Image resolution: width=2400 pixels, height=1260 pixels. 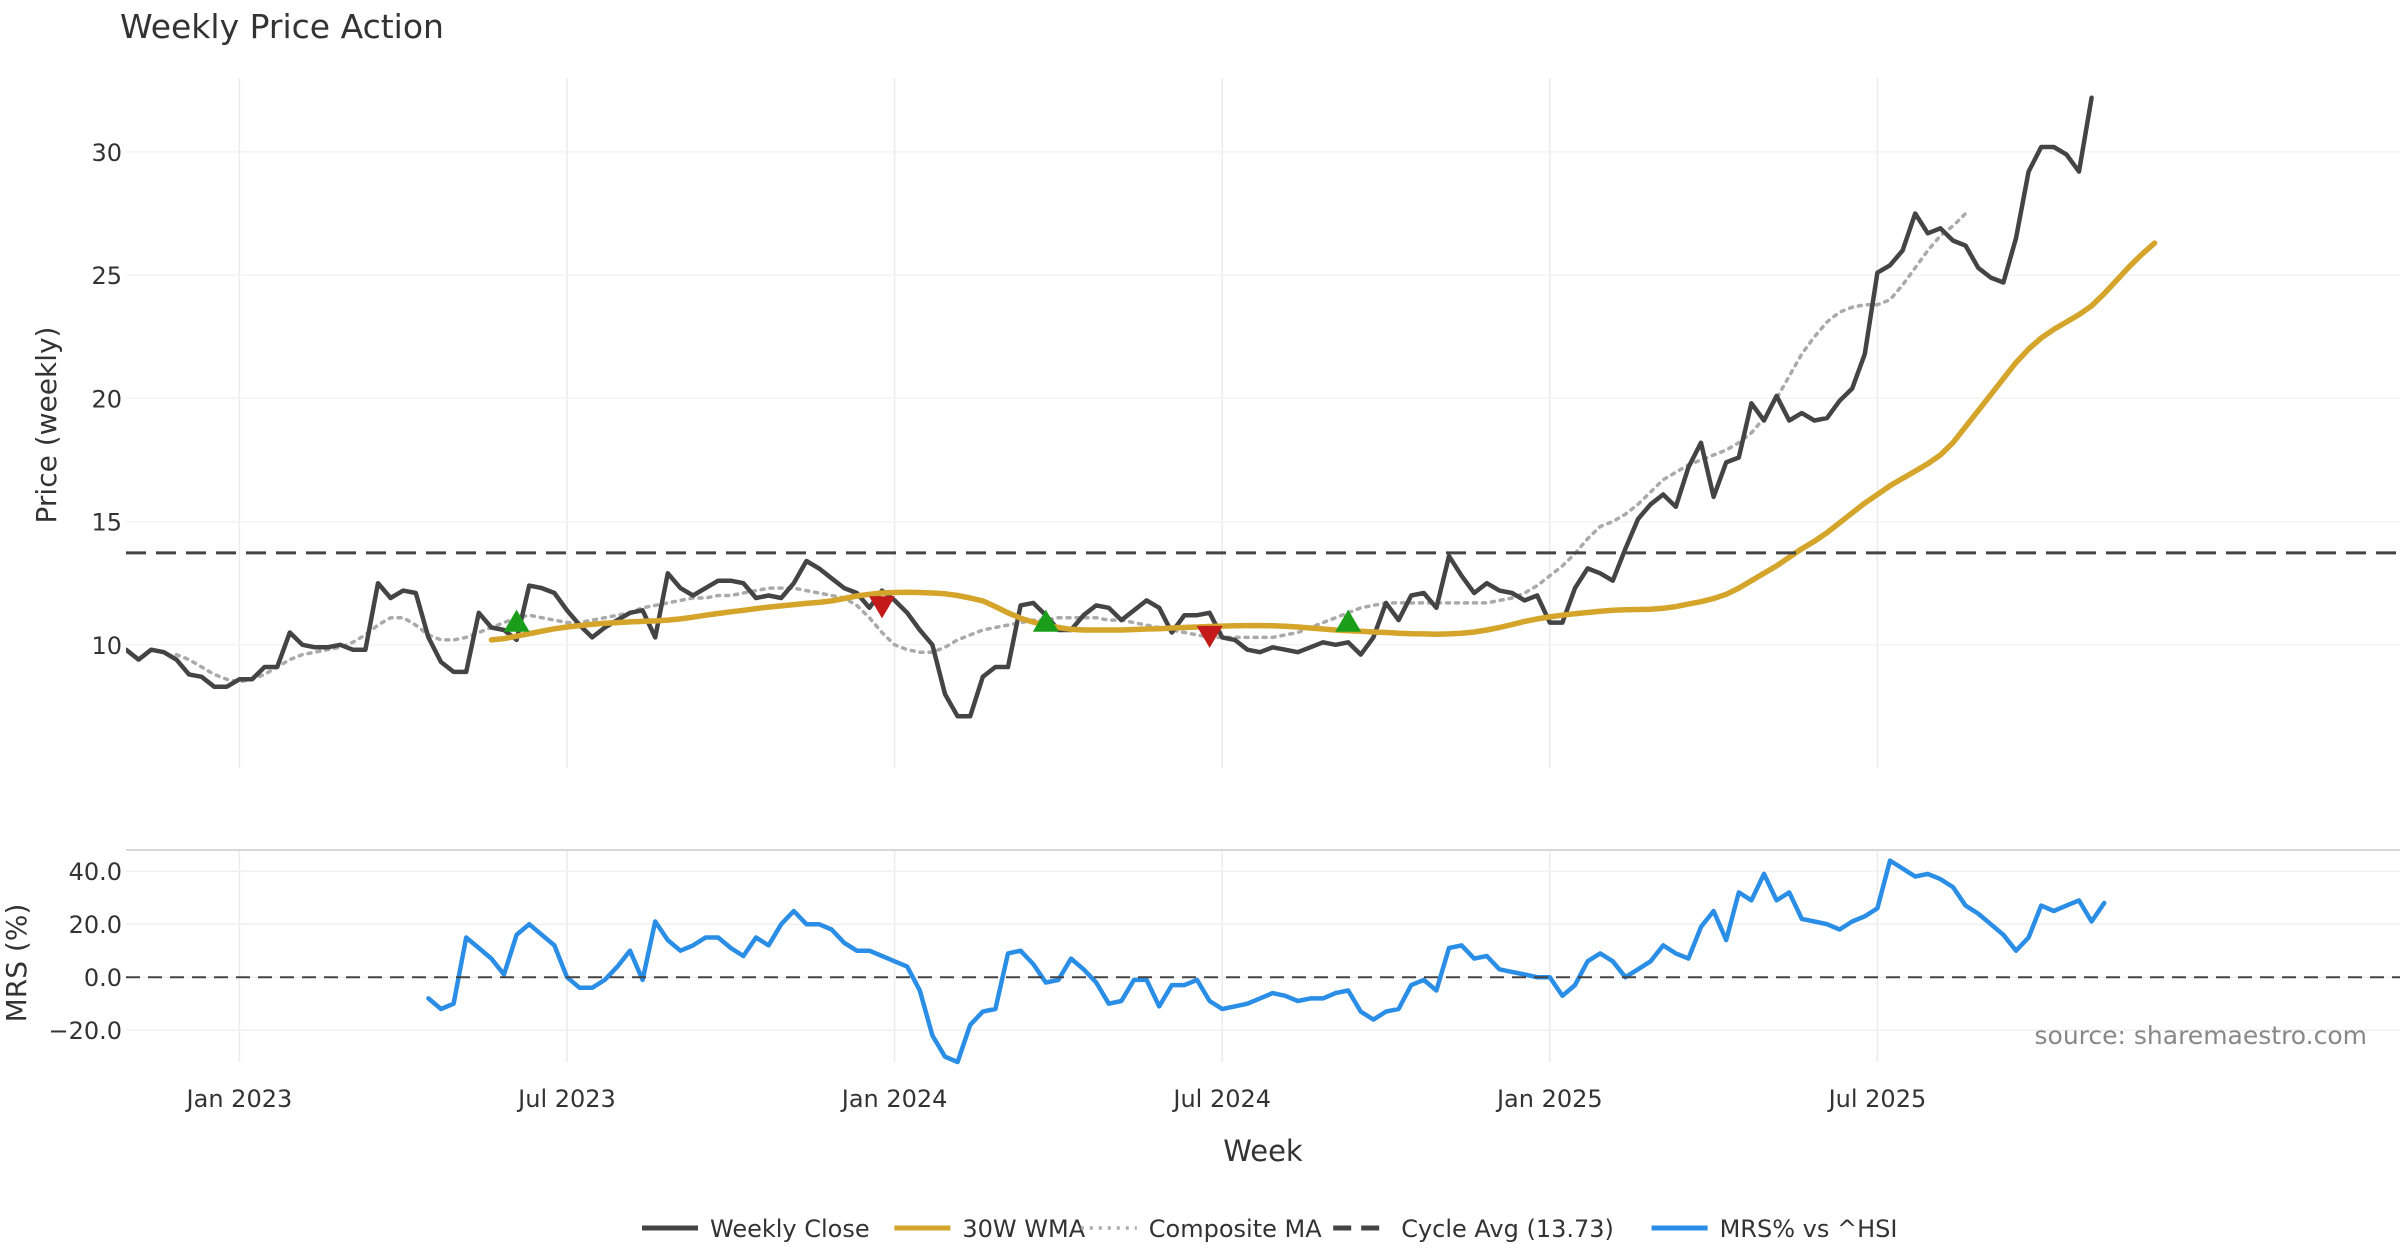 I want to click on x-tick-label: Jul 2023, so click(x=566, y=1099).